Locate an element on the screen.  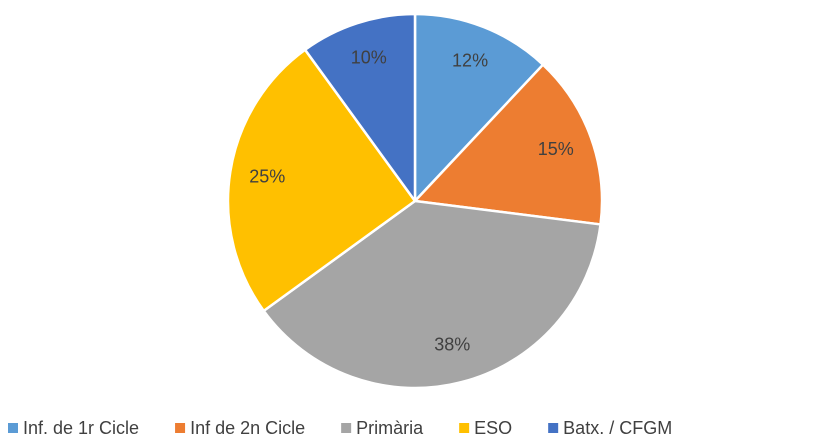
data-label: 25% is located at coordinates (267, 176).